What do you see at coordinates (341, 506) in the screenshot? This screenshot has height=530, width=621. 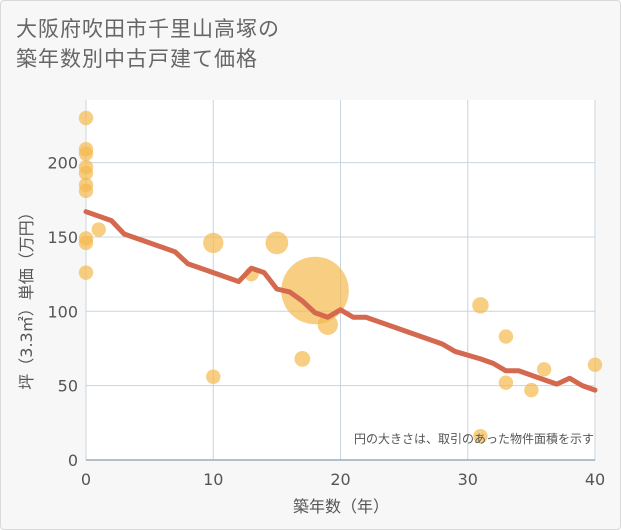 I see `x-axis-label: 築年数（年）` at bounding box center [341, 506].